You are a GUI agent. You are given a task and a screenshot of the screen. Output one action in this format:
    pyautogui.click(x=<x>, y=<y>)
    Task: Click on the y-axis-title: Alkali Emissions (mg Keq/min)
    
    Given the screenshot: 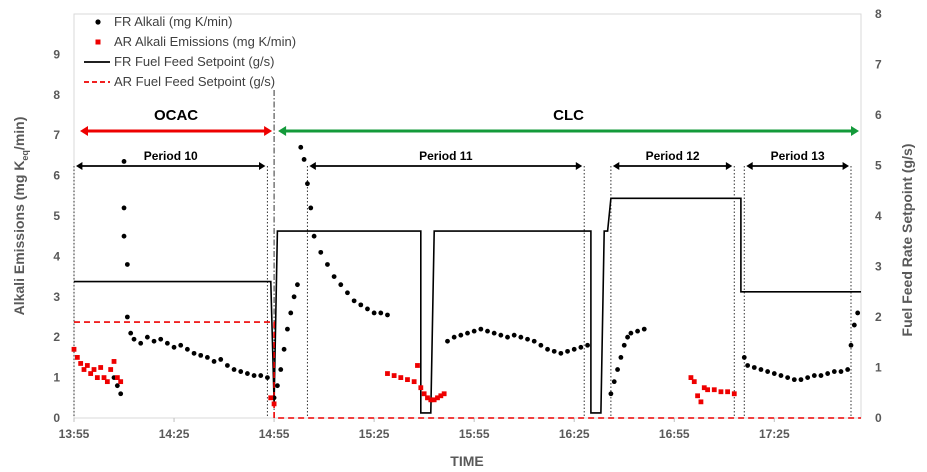 What is the action you would take?
    pyautogui.click(x=20, y=216)
    